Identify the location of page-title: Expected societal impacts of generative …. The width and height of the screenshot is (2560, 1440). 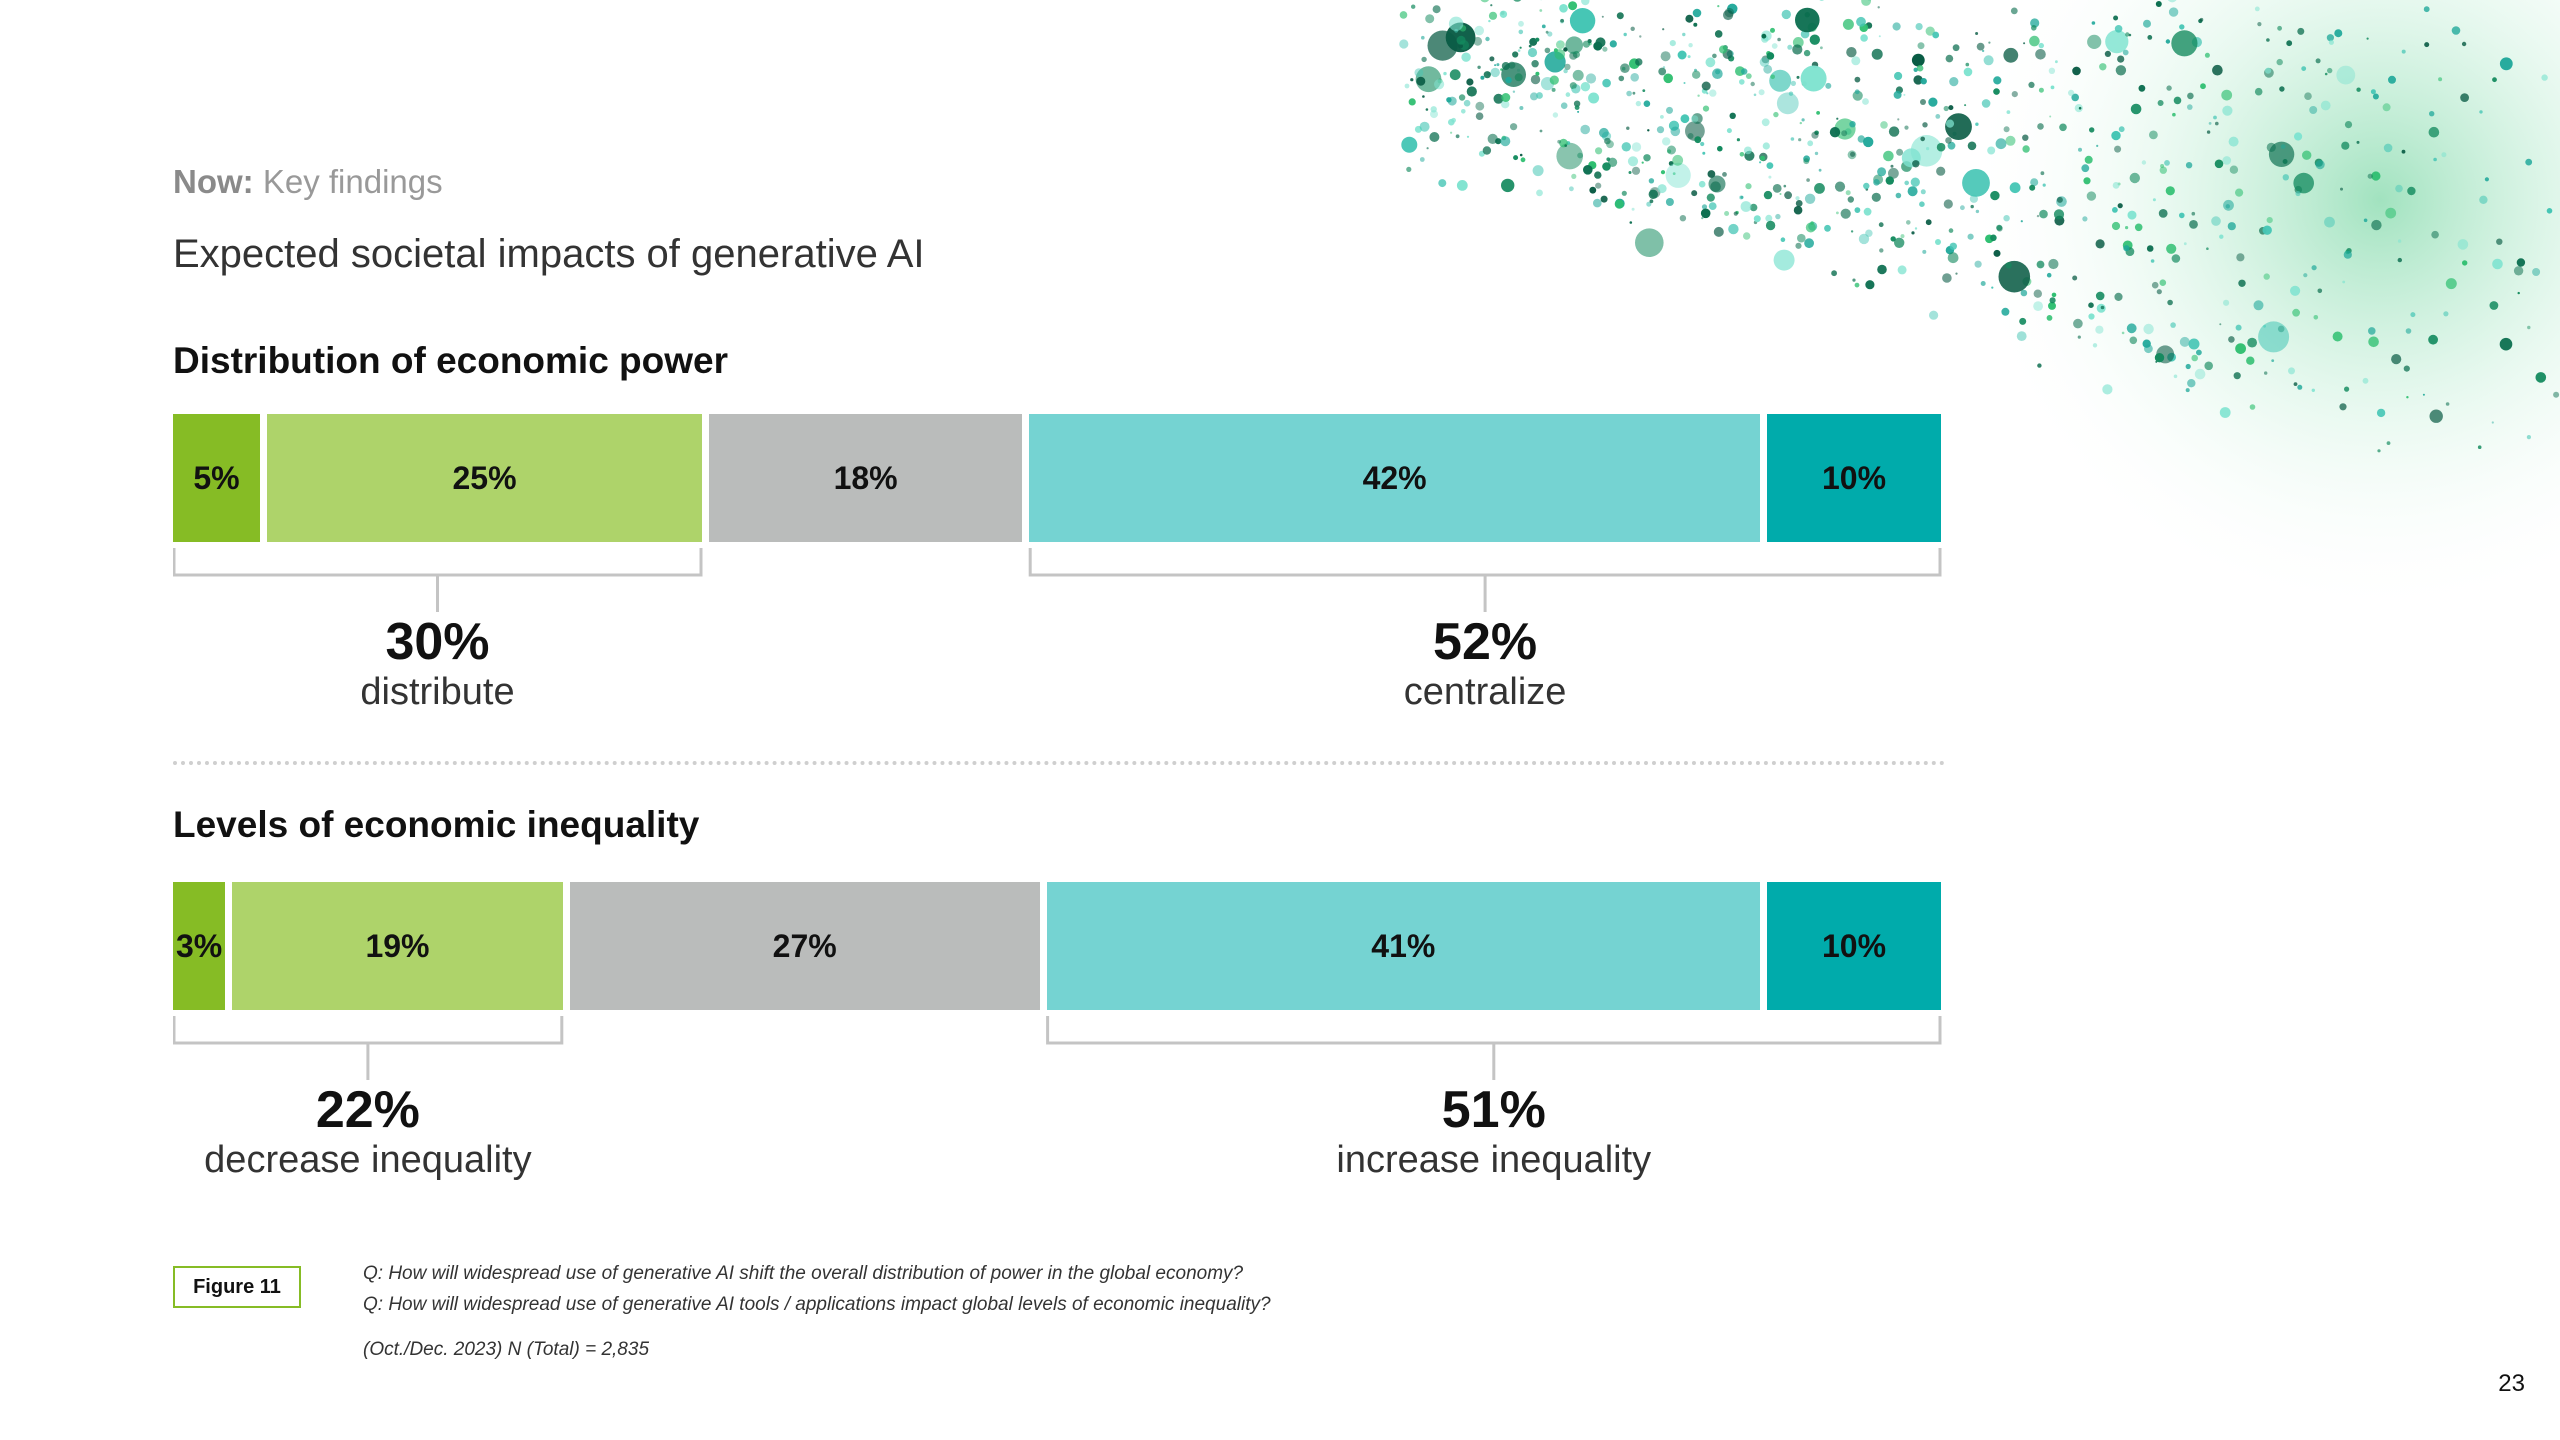
(549, 254).